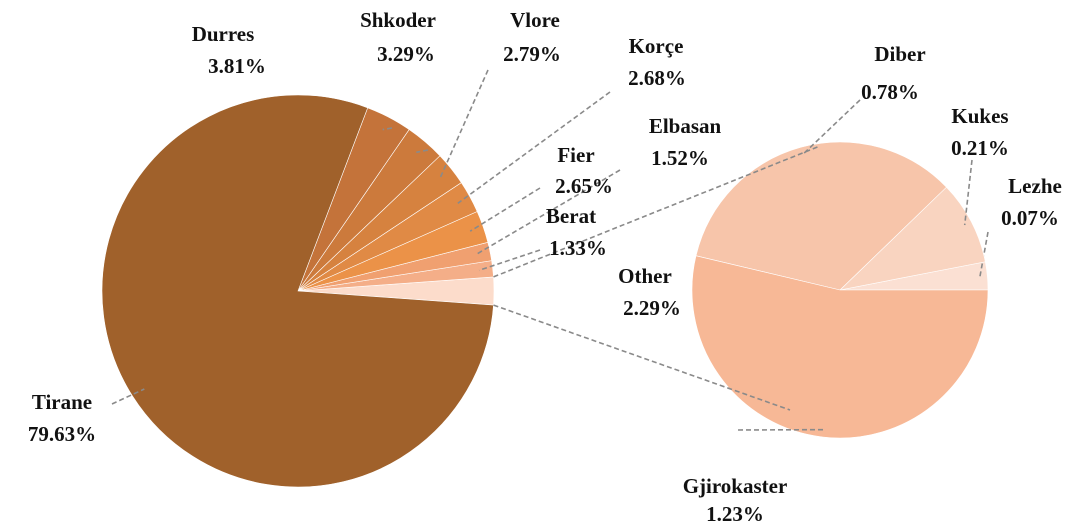  What do you see at coordinates (680, 158) in the screenshot?
I see `value-label: 1.52%` at bounding box center [680, 158].